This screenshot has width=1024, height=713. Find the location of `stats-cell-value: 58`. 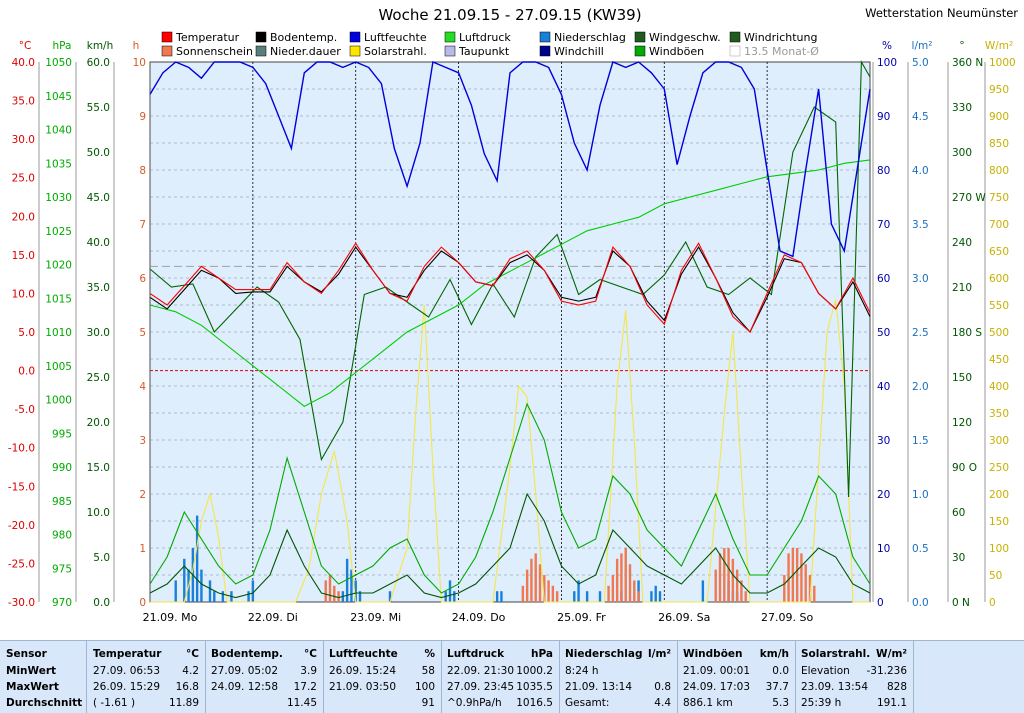

stats-cell-value: 58 is located at coordinates (428, 671).